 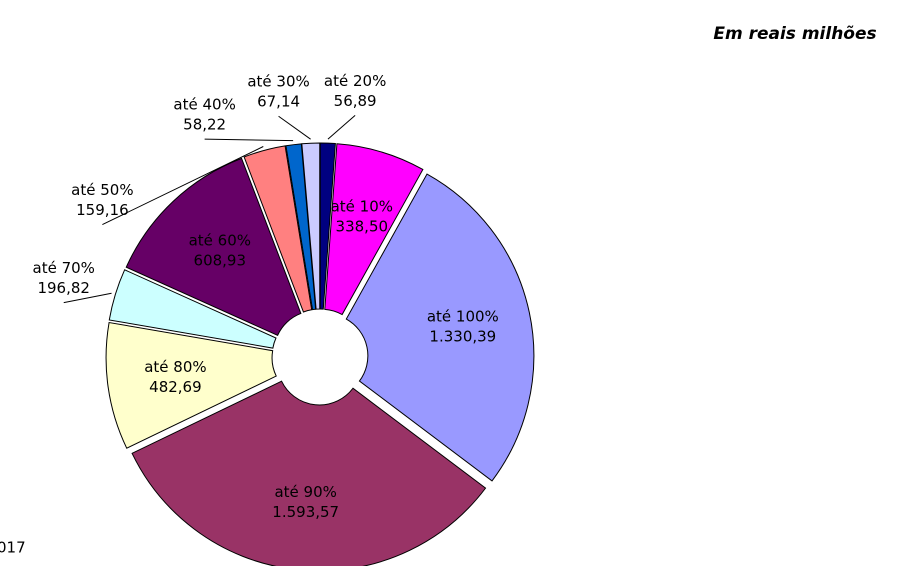 What do you see at coordinates (278, 82) in the screenshot?
I see `slice-label: até 30%` at bounding box center [278, 82].